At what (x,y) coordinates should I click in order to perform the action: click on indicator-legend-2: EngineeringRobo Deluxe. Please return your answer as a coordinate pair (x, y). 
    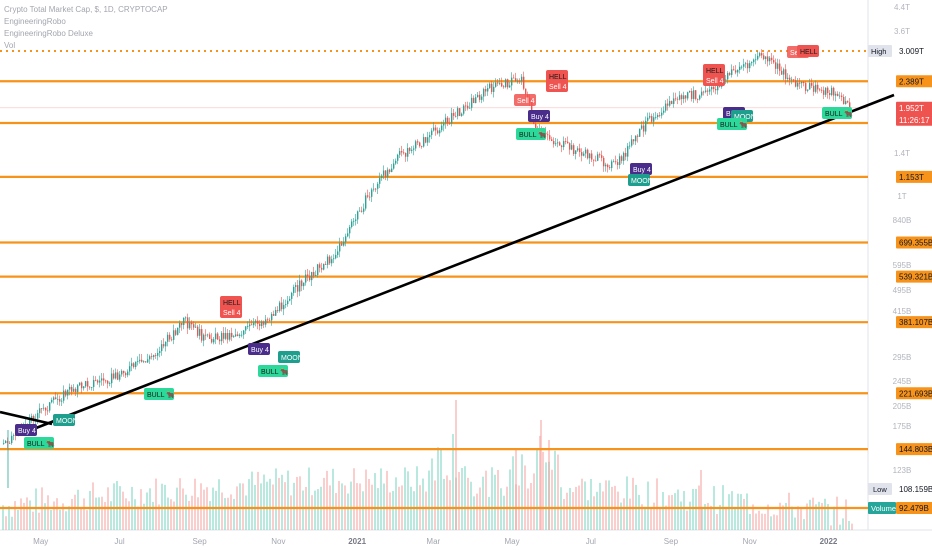
    Looking at the image, I should click on (48, 33).